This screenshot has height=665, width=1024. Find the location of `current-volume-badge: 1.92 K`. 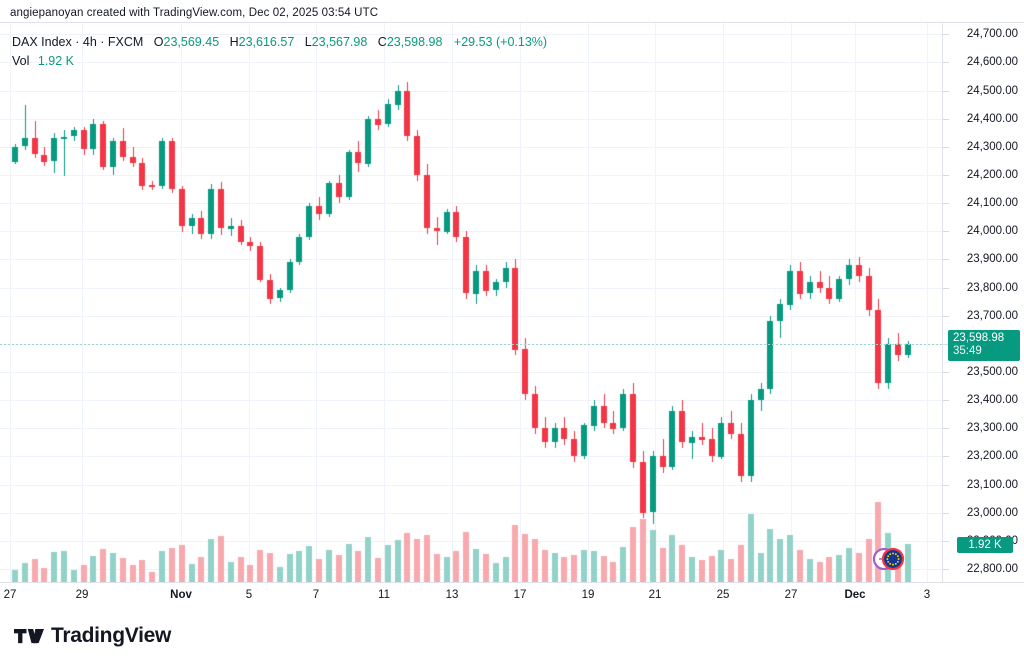

current-volume-badge: 1.92 K is located at coordinates (985, 545).